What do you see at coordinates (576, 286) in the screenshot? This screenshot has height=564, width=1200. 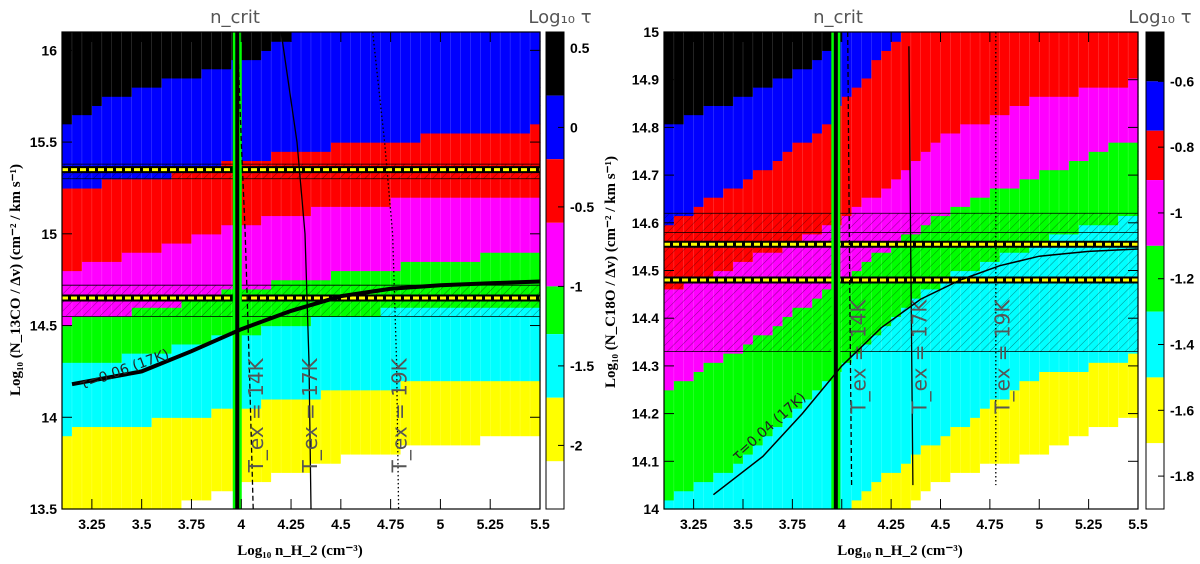 I see `colorbar-tick-label: -1` at bounding box center [576, 286].